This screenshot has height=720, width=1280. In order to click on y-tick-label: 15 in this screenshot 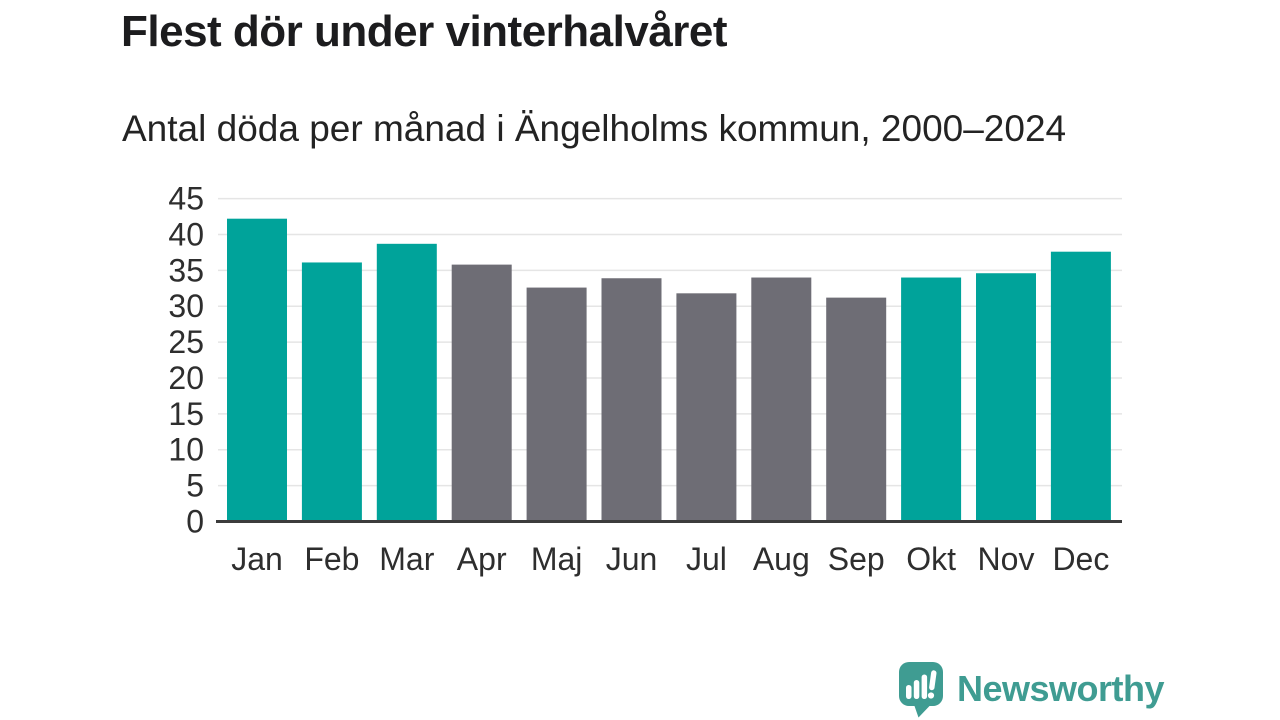, I will do `click(186, 414)`.